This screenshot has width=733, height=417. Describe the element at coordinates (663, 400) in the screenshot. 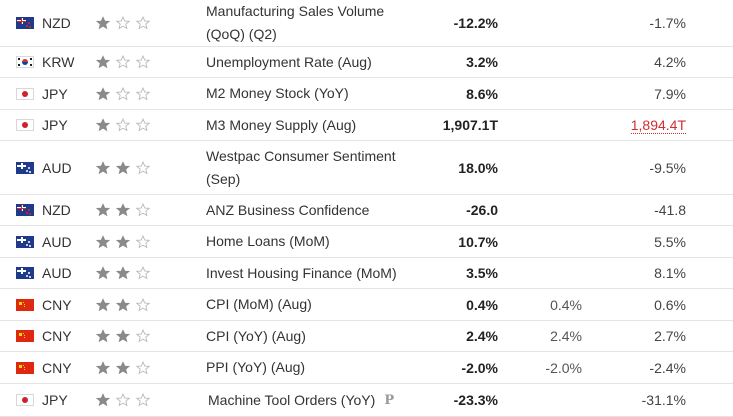

I see `previous-value-text: -31.1%` at that location.